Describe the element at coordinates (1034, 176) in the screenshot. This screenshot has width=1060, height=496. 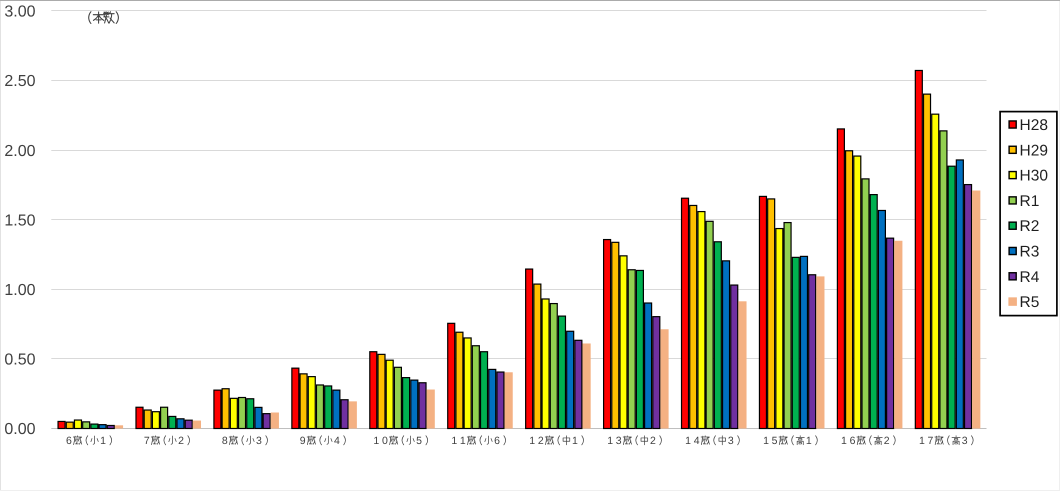
I see `svg-text: H30` at that location.